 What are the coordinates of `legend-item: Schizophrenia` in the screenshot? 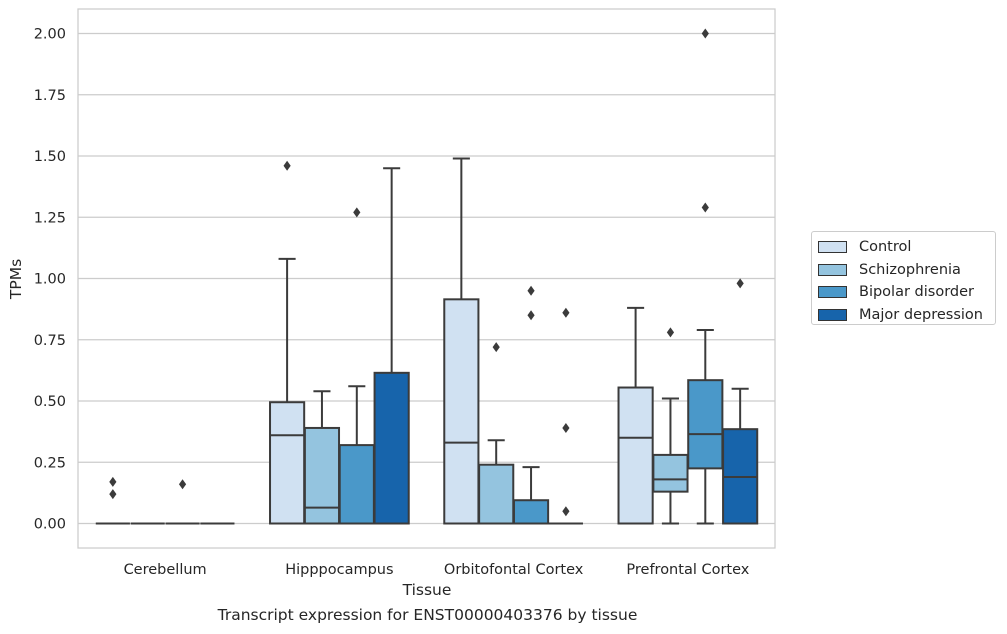 It's located at (906, 270).